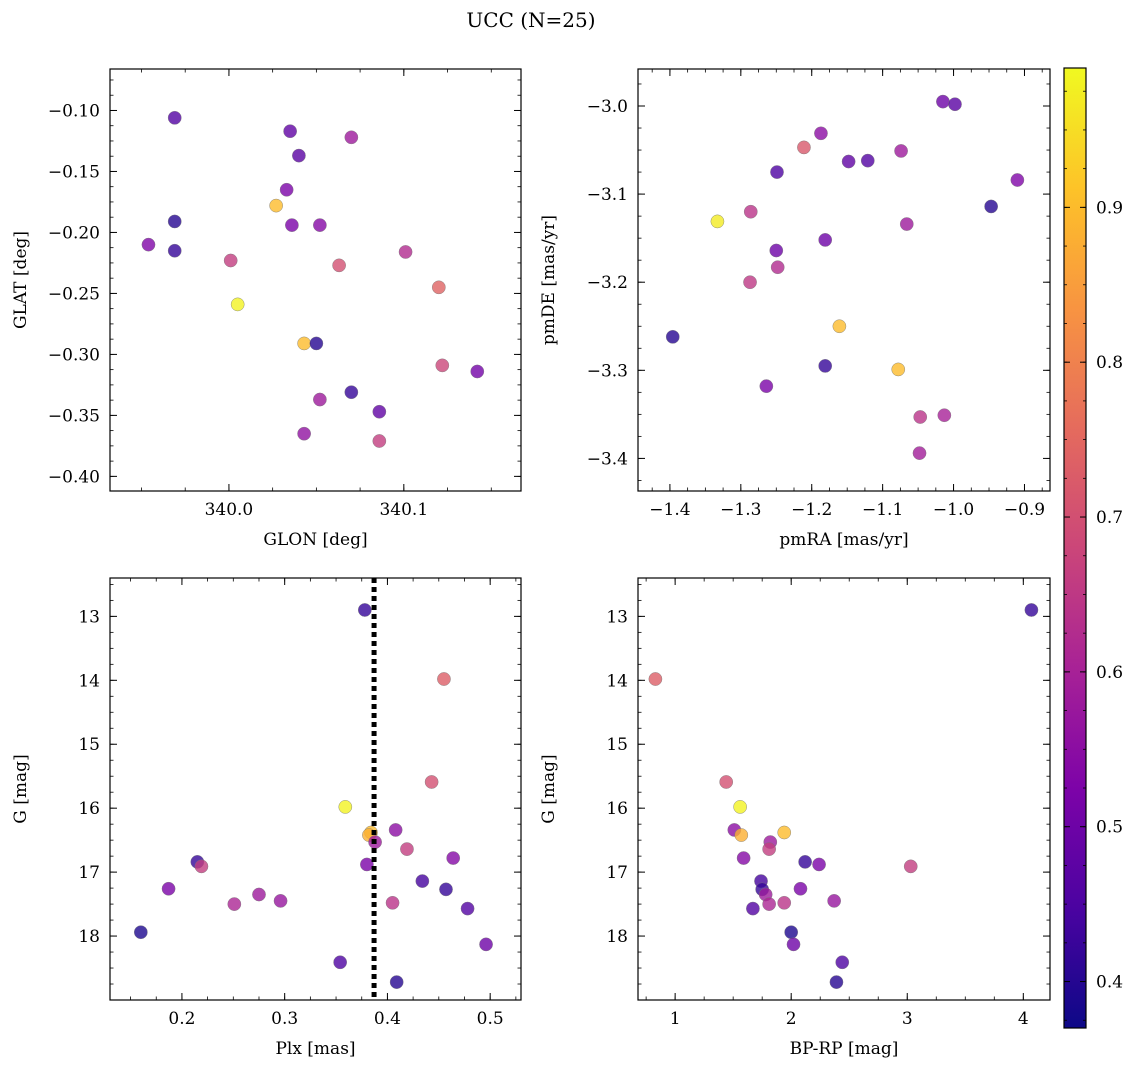 Image resolution: width=1136 pixels, height=1068 pixels. Describe the element at coordinates (1109, 208) in the screenshot. I see `colorbar-tick-label: 0.9` at that location.